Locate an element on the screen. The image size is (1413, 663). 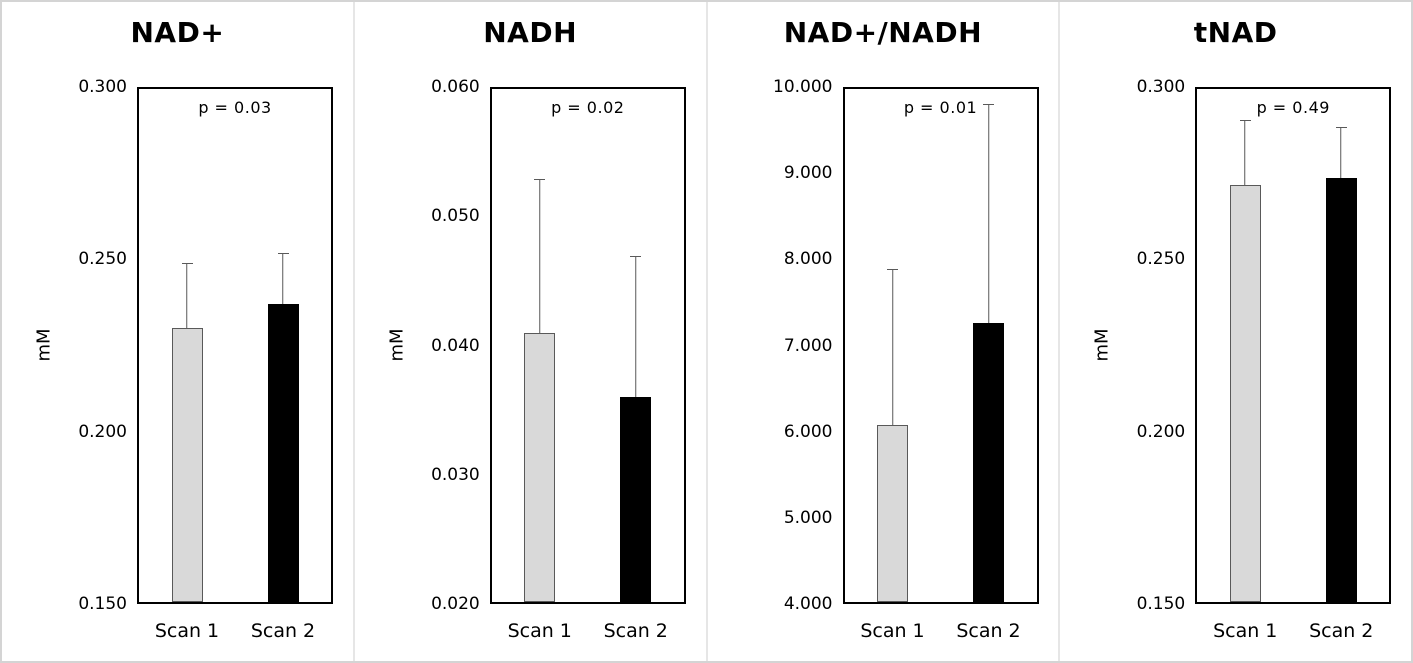
plot-area: p = 0.02 is located at coordinates (587, 345).